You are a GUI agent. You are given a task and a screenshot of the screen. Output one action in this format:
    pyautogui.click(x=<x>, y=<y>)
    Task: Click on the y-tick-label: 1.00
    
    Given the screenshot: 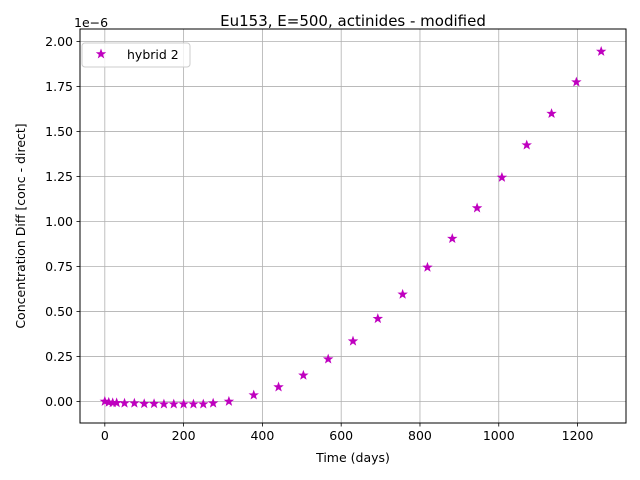 What is the action you would take?
    pyautogui.click(x=59, y=221)
    